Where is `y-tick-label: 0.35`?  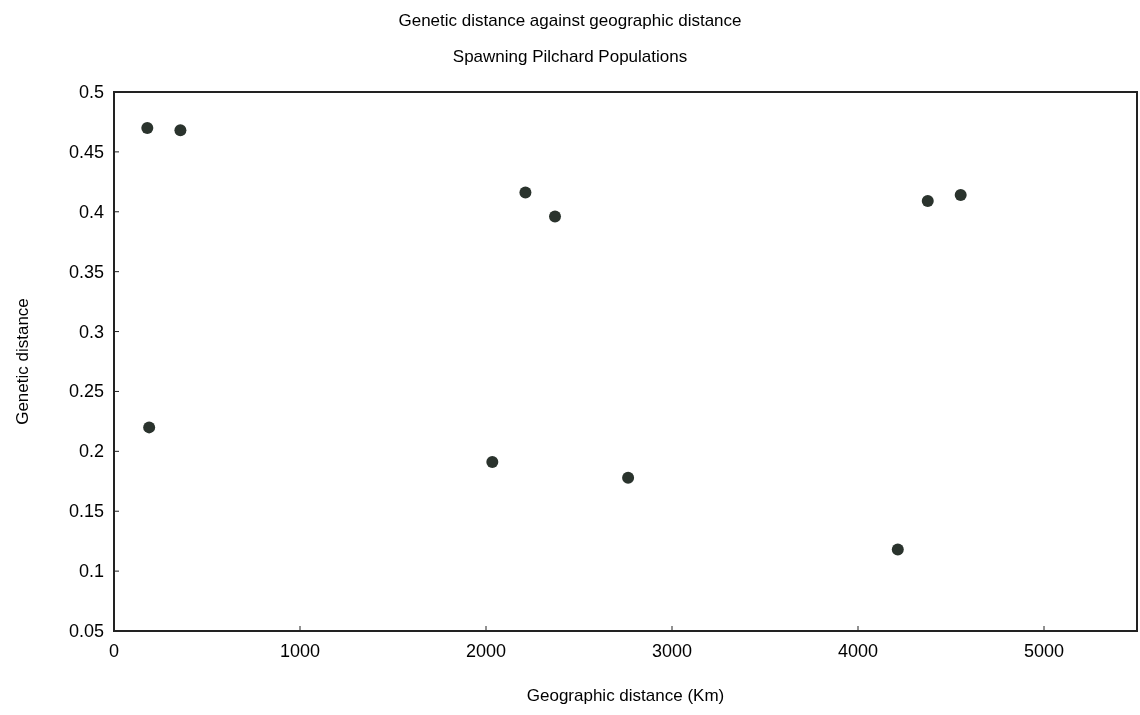 y-tick-label: 0.35 is located at coordinates (86, 271).